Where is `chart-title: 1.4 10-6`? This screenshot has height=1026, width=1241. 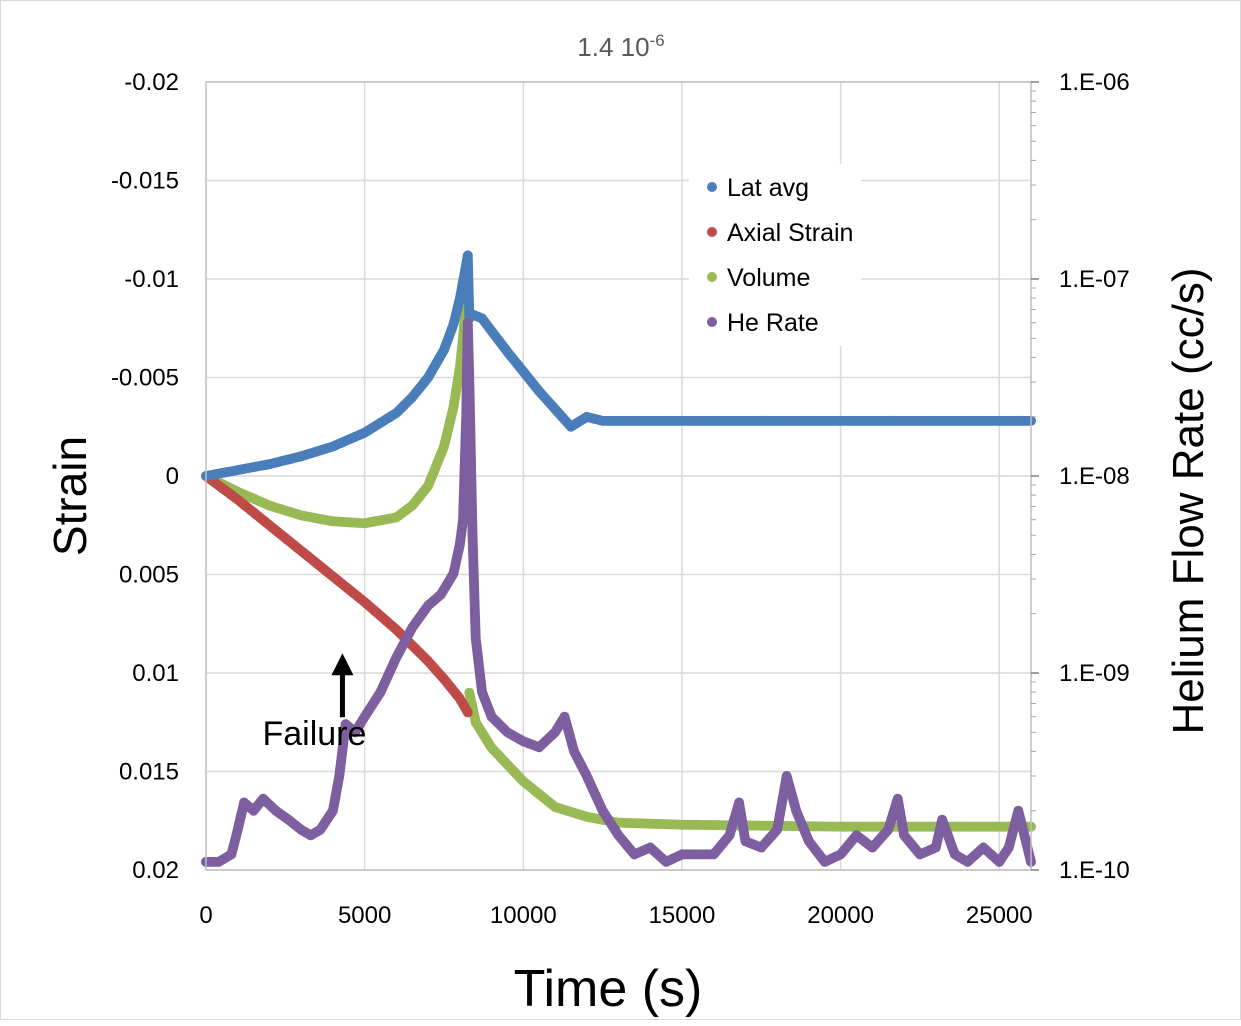
chart-title: 1.4 10-6 is located at coordinates (620, 46).